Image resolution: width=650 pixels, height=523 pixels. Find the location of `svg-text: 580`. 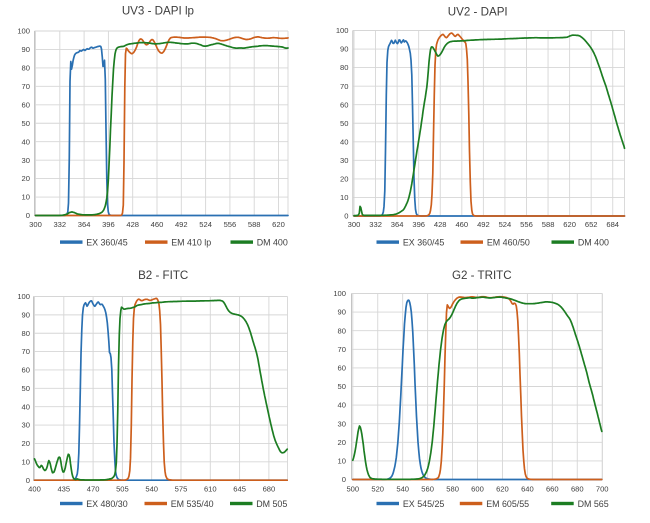

svg-text: 580 is located at coordinates (452, 488).